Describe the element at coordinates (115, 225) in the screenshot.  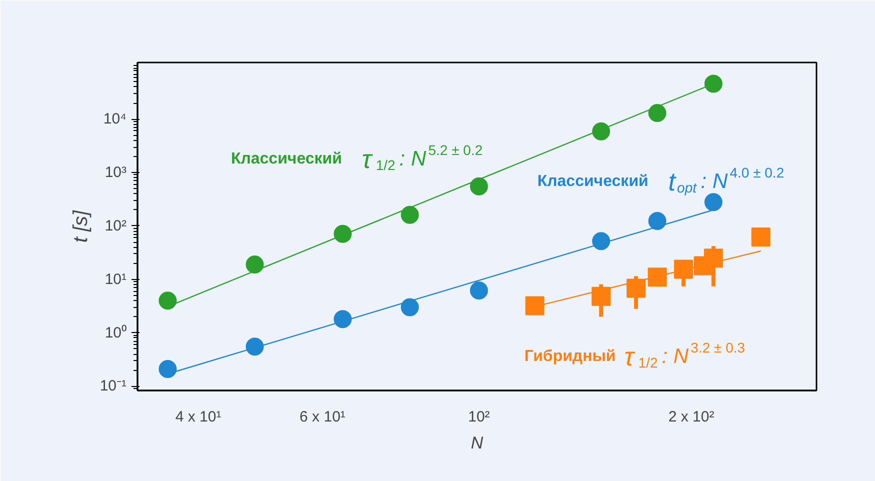
I see `y-tick-label: 10²` at that location.